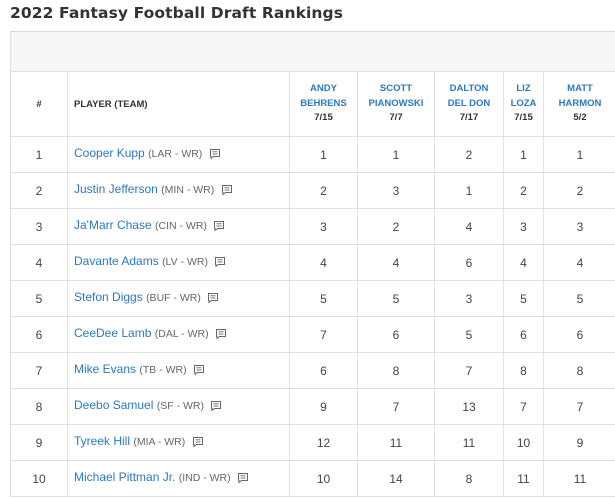  Describe the element at coordinates (579, 154) in the screenshot. I see `expert-rank: 1` at that location.